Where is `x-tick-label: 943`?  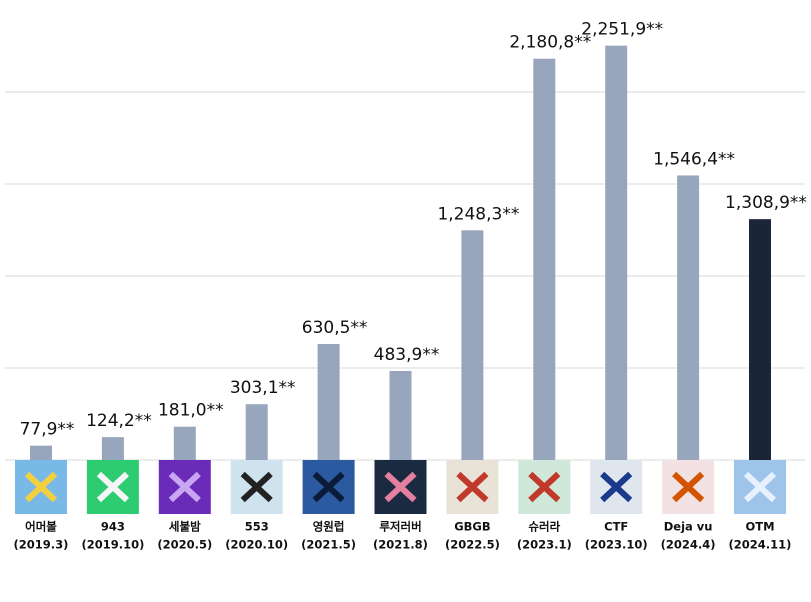 x-tick-label: 943 is located at coordinates (113, 527).